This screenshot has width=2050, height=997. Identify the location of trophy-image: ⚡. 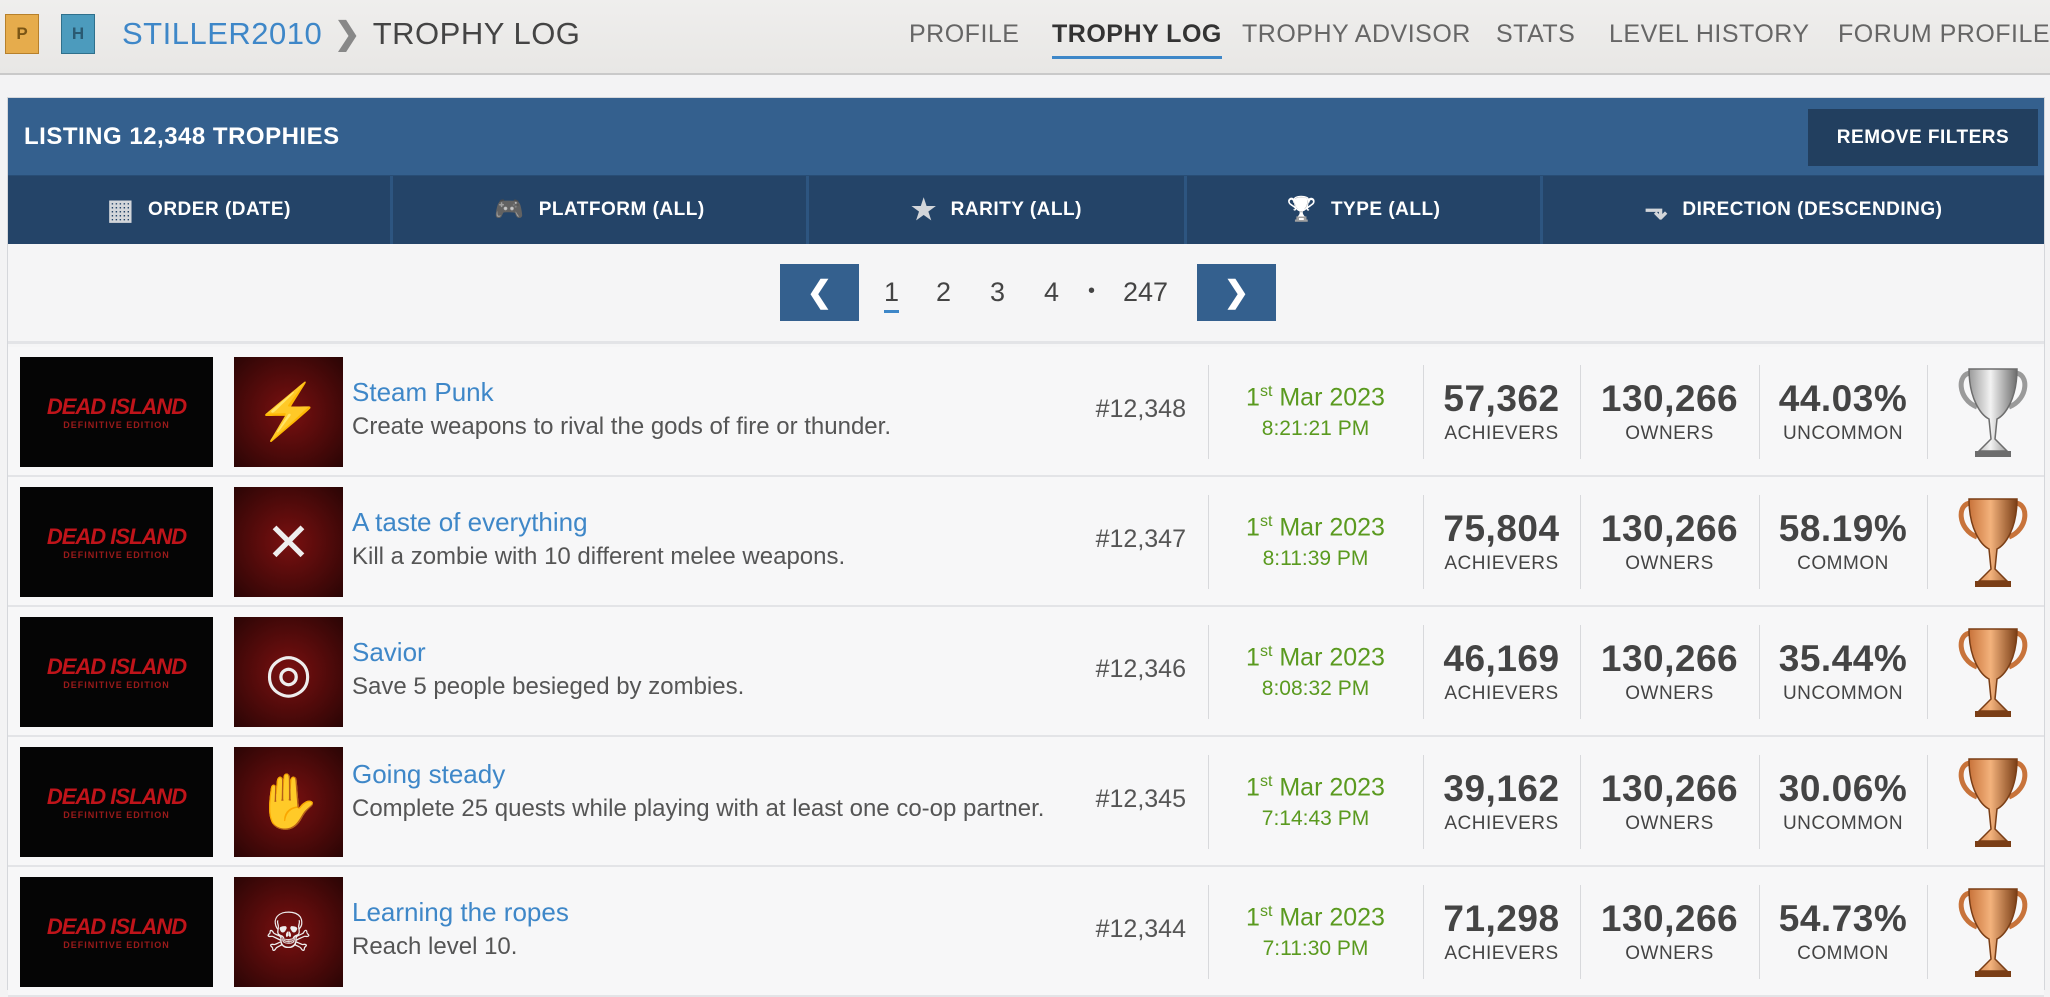
(288, 412).